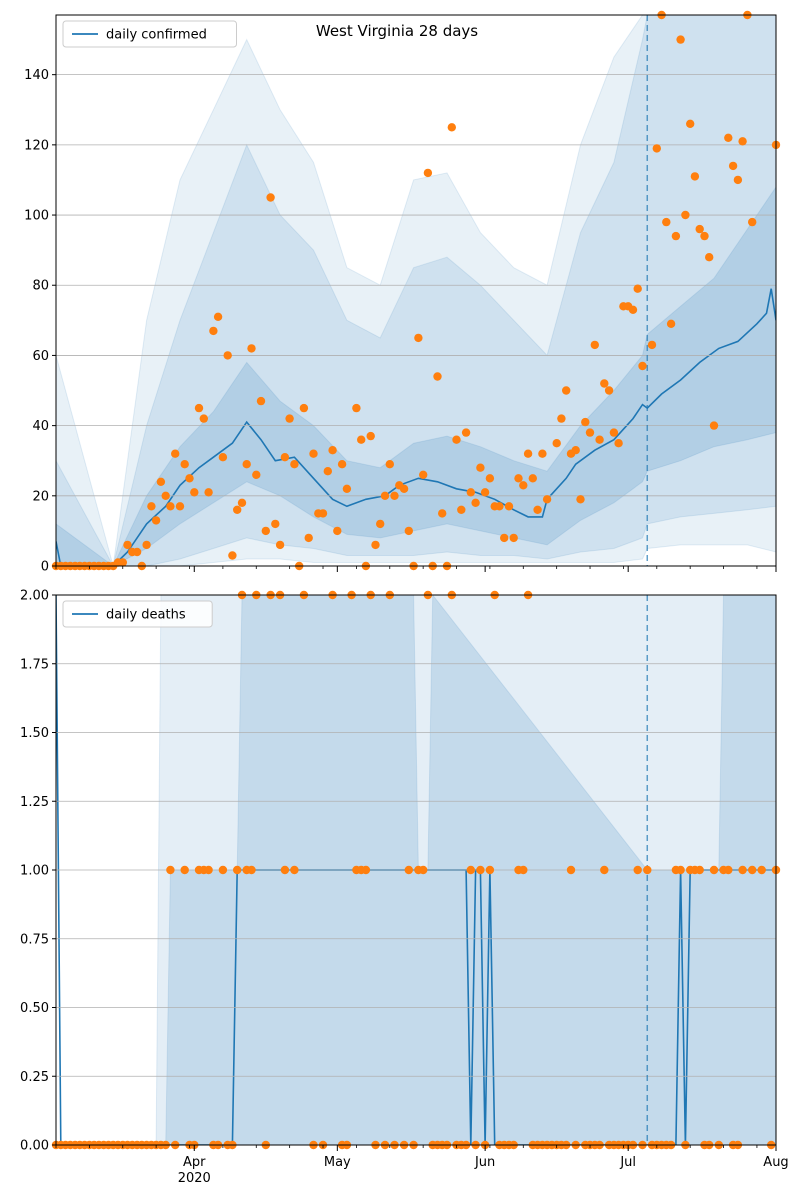 The height and width of the screenshot is (1200, 800). I want to click on y-tick-label: 0, so click(45, 567).